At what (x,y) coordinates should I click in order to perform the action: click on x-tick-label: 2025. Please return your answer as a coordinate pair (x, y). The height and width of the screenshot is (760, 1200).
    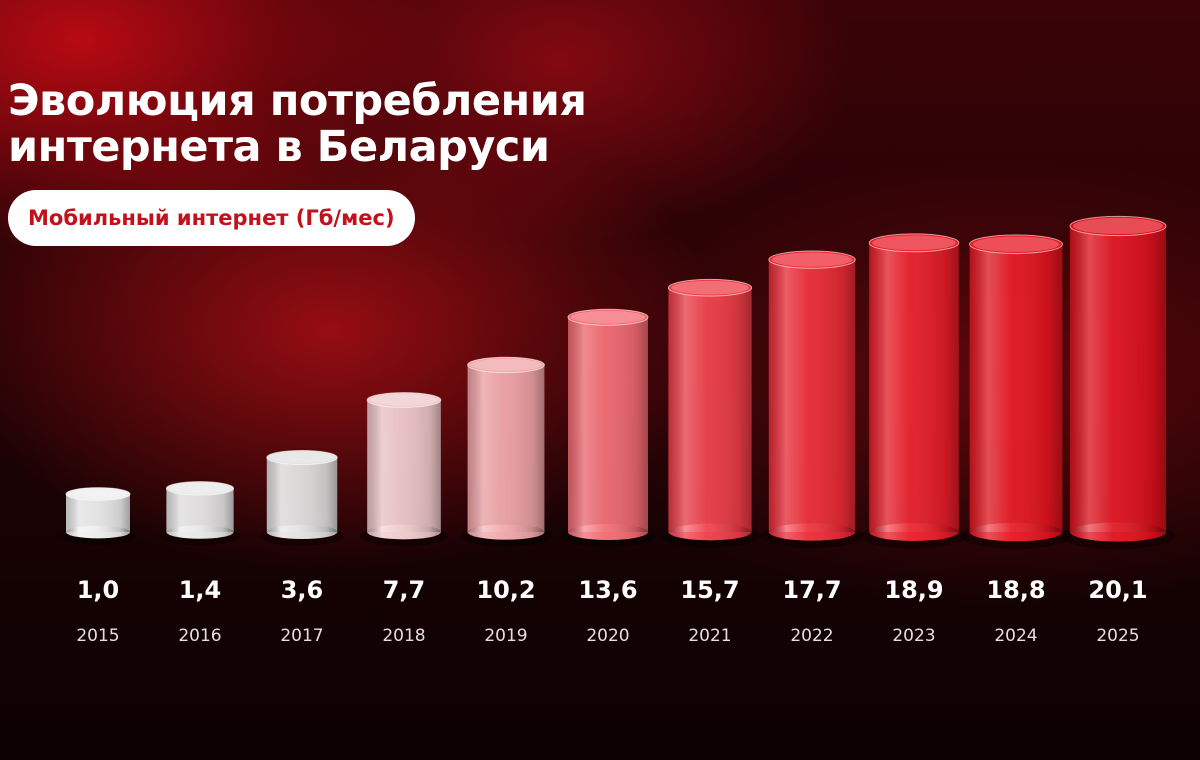
    Looking at the image, I should click on (1117, 636).